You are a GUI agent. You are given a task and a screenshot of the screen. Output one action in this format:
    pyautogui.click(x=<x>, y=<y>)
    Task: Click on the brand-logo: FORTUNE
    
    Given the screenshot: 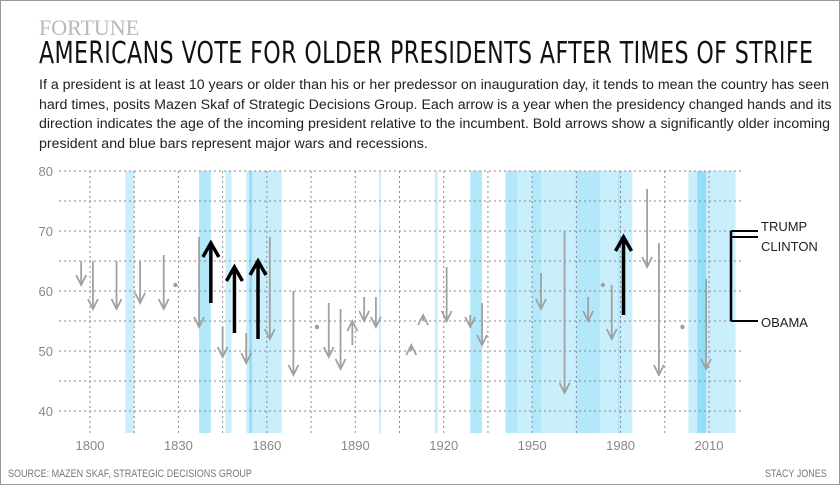 What is the action you would take?
    pyautogui.click(x=89, y=27)
    